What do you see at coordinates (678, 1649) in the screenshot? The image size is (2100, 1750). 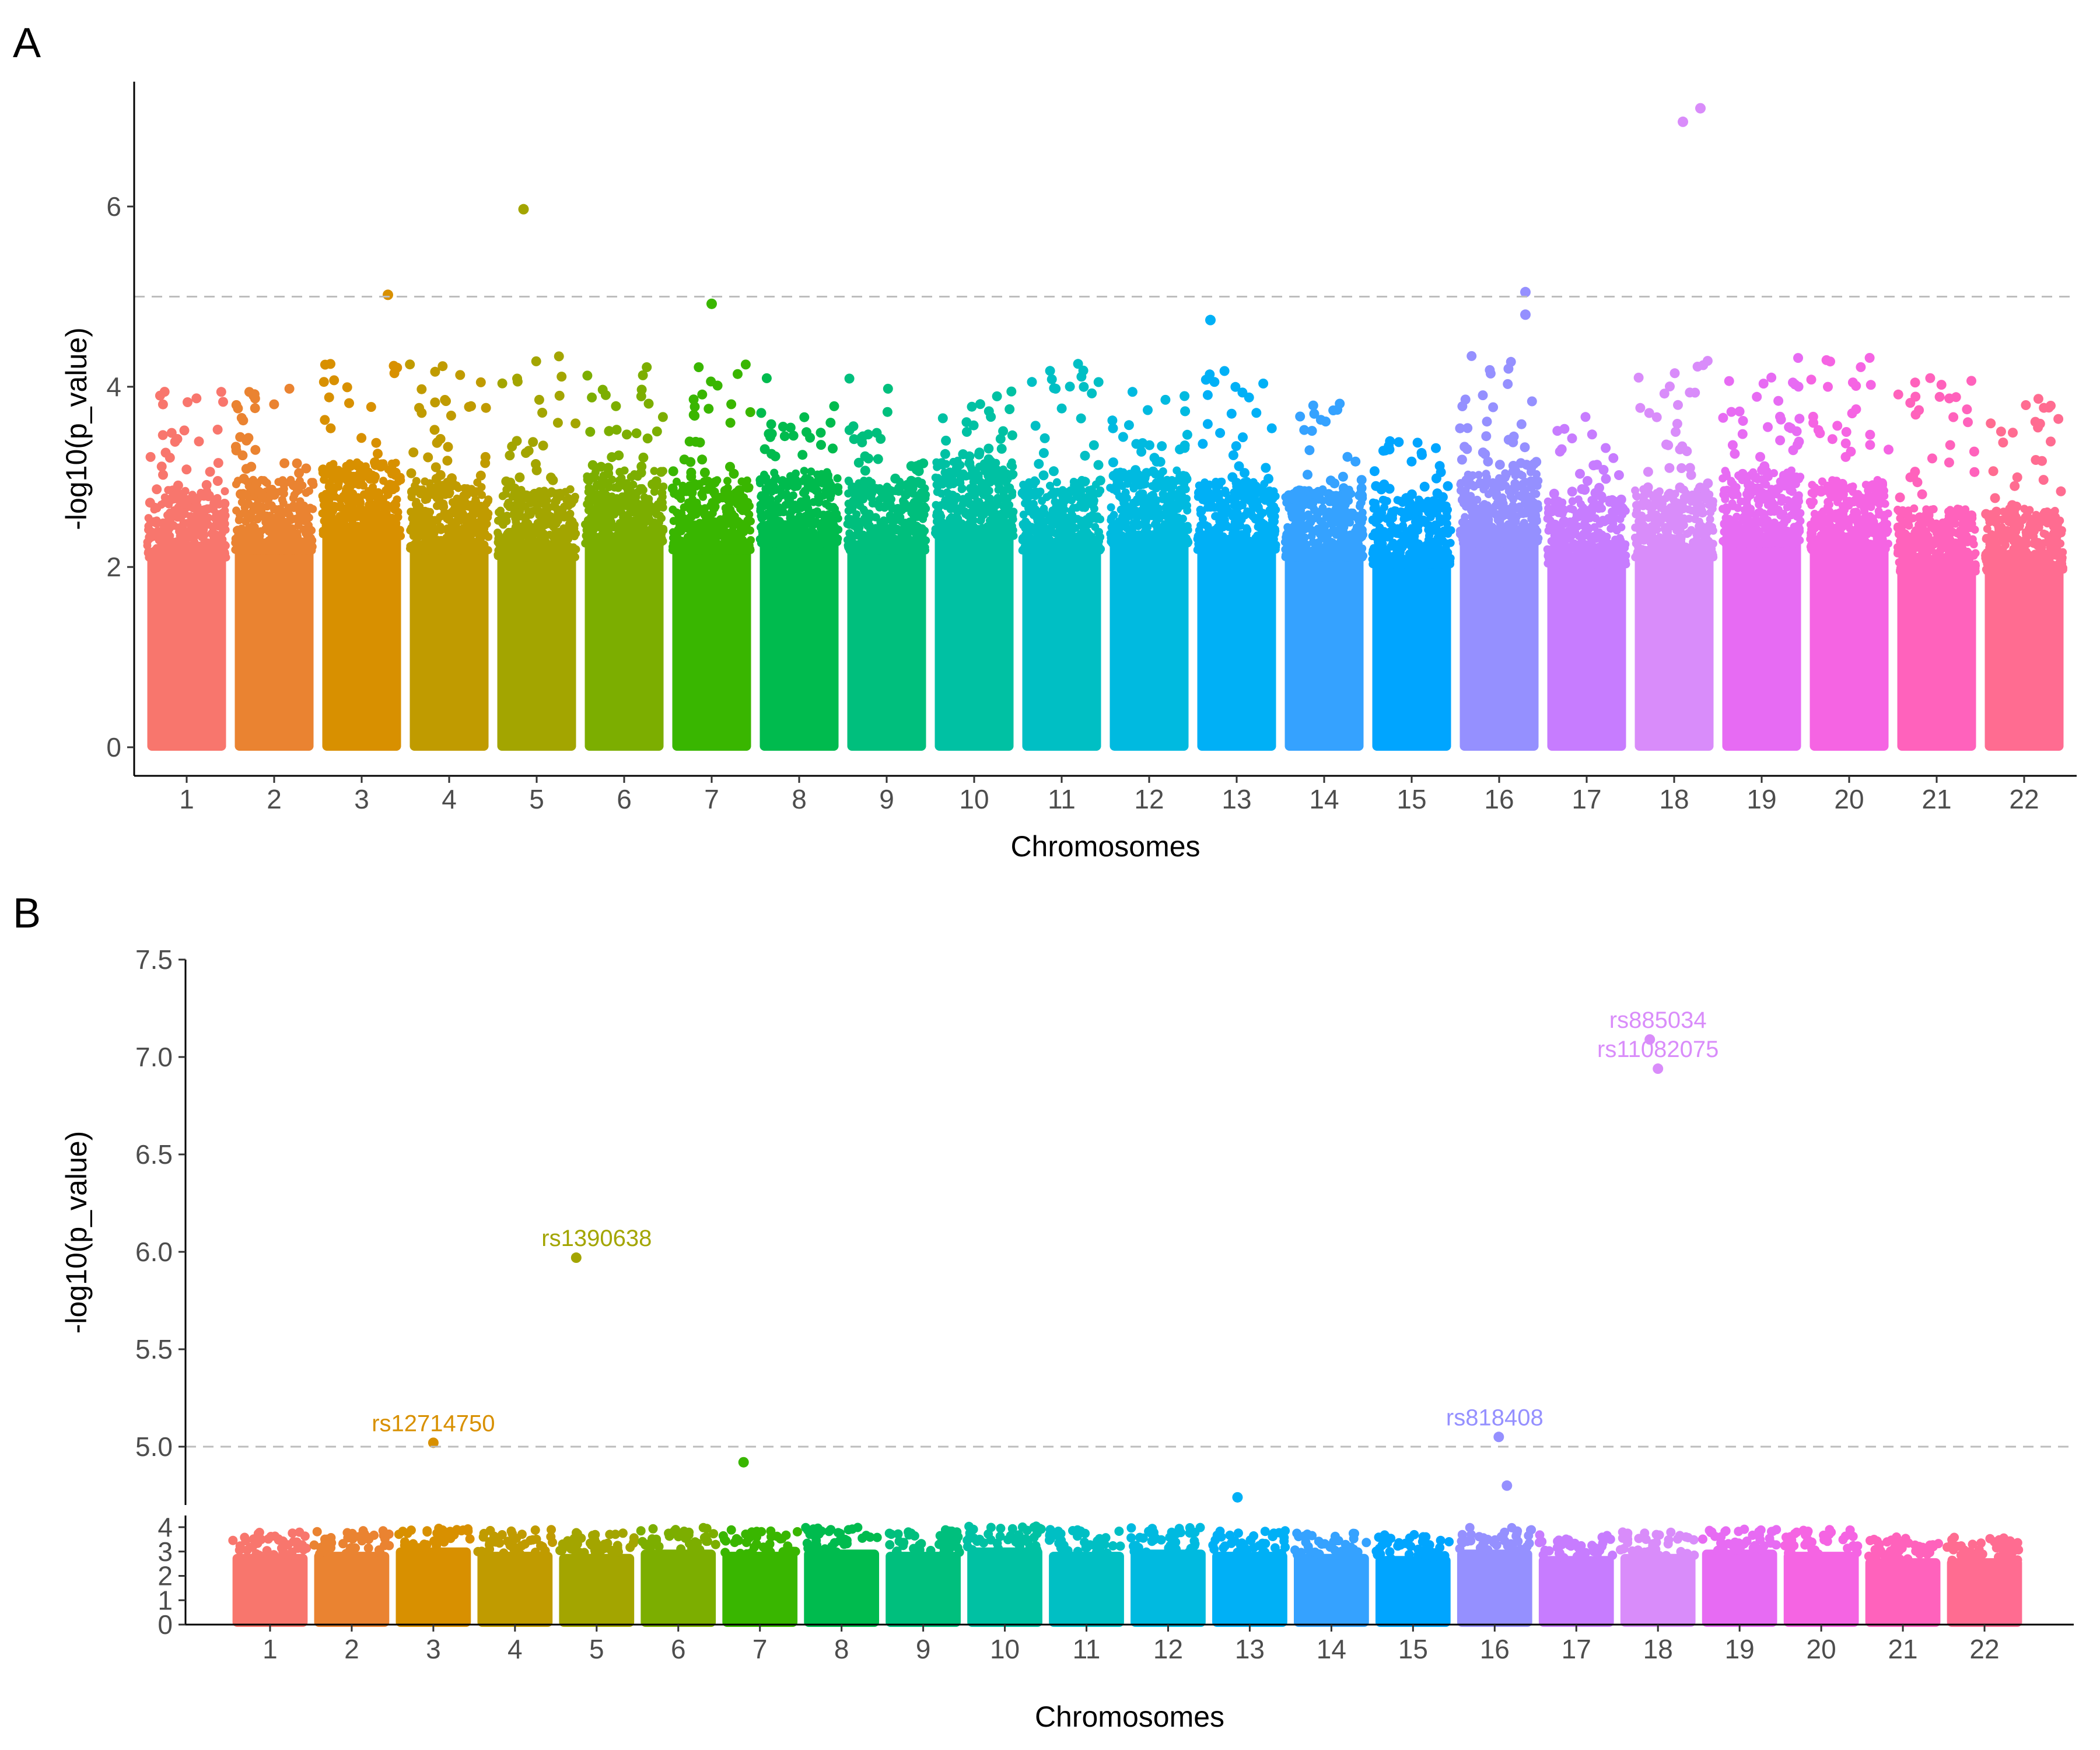 I see `panel-b-x-tick-label: 6` at bounding box center [678, 1649].